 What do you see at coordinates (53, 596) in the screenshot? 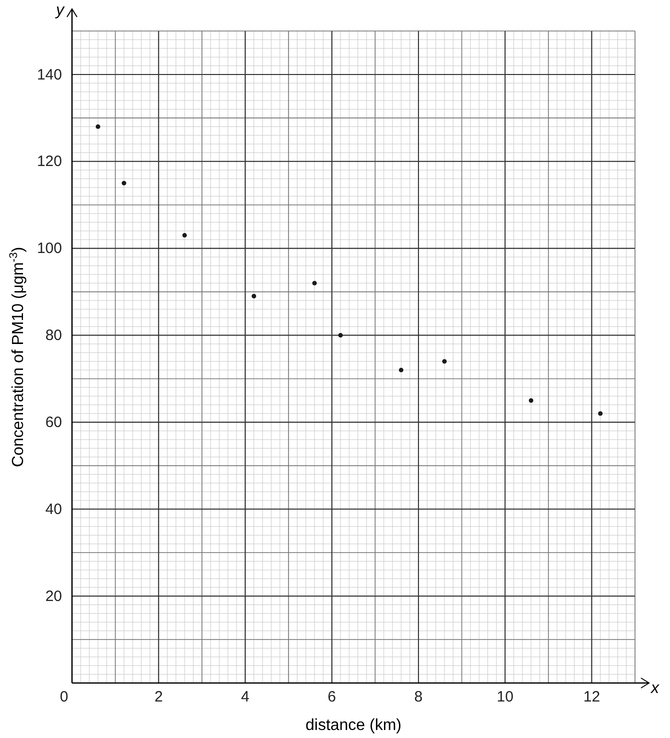
I see `y-tick-label: 20` at bounding box center [53, 596].